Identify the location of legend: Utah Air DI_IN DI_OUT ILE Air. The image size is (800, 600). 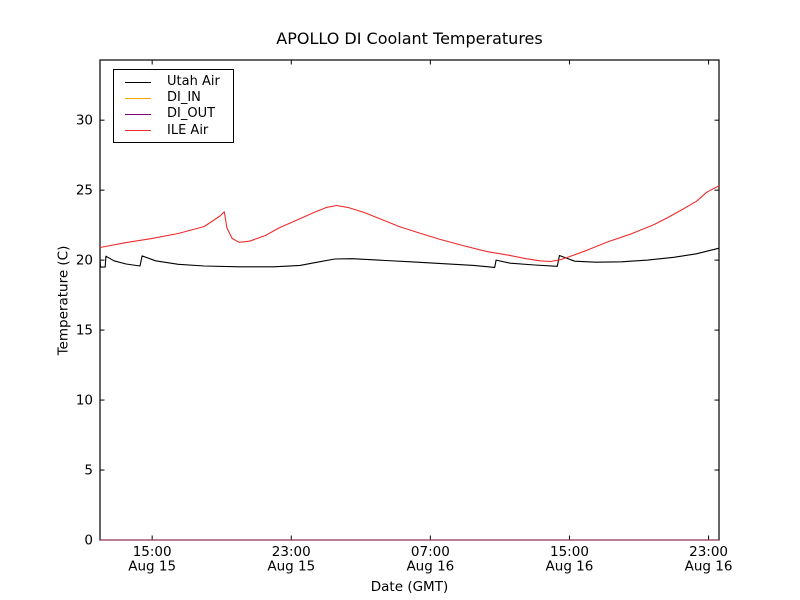
(173, 106).